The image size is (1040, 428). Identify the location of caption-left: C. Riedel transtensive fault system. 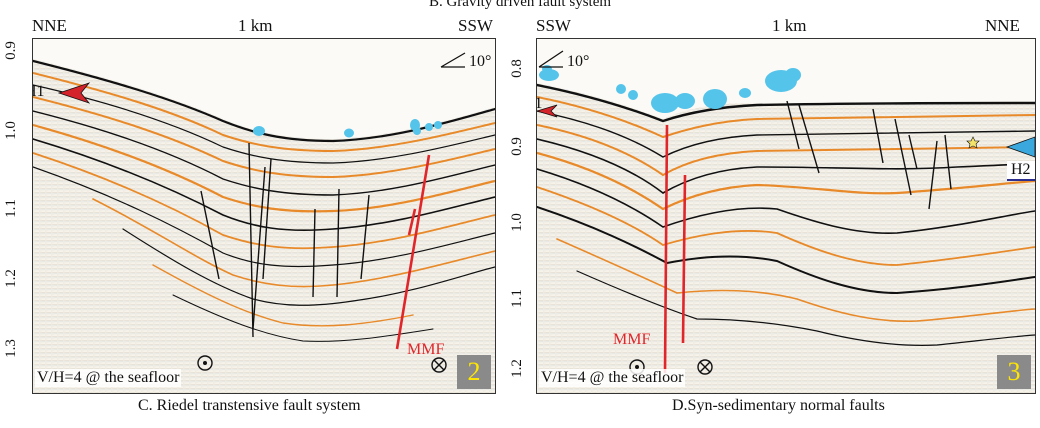
(249, 405).